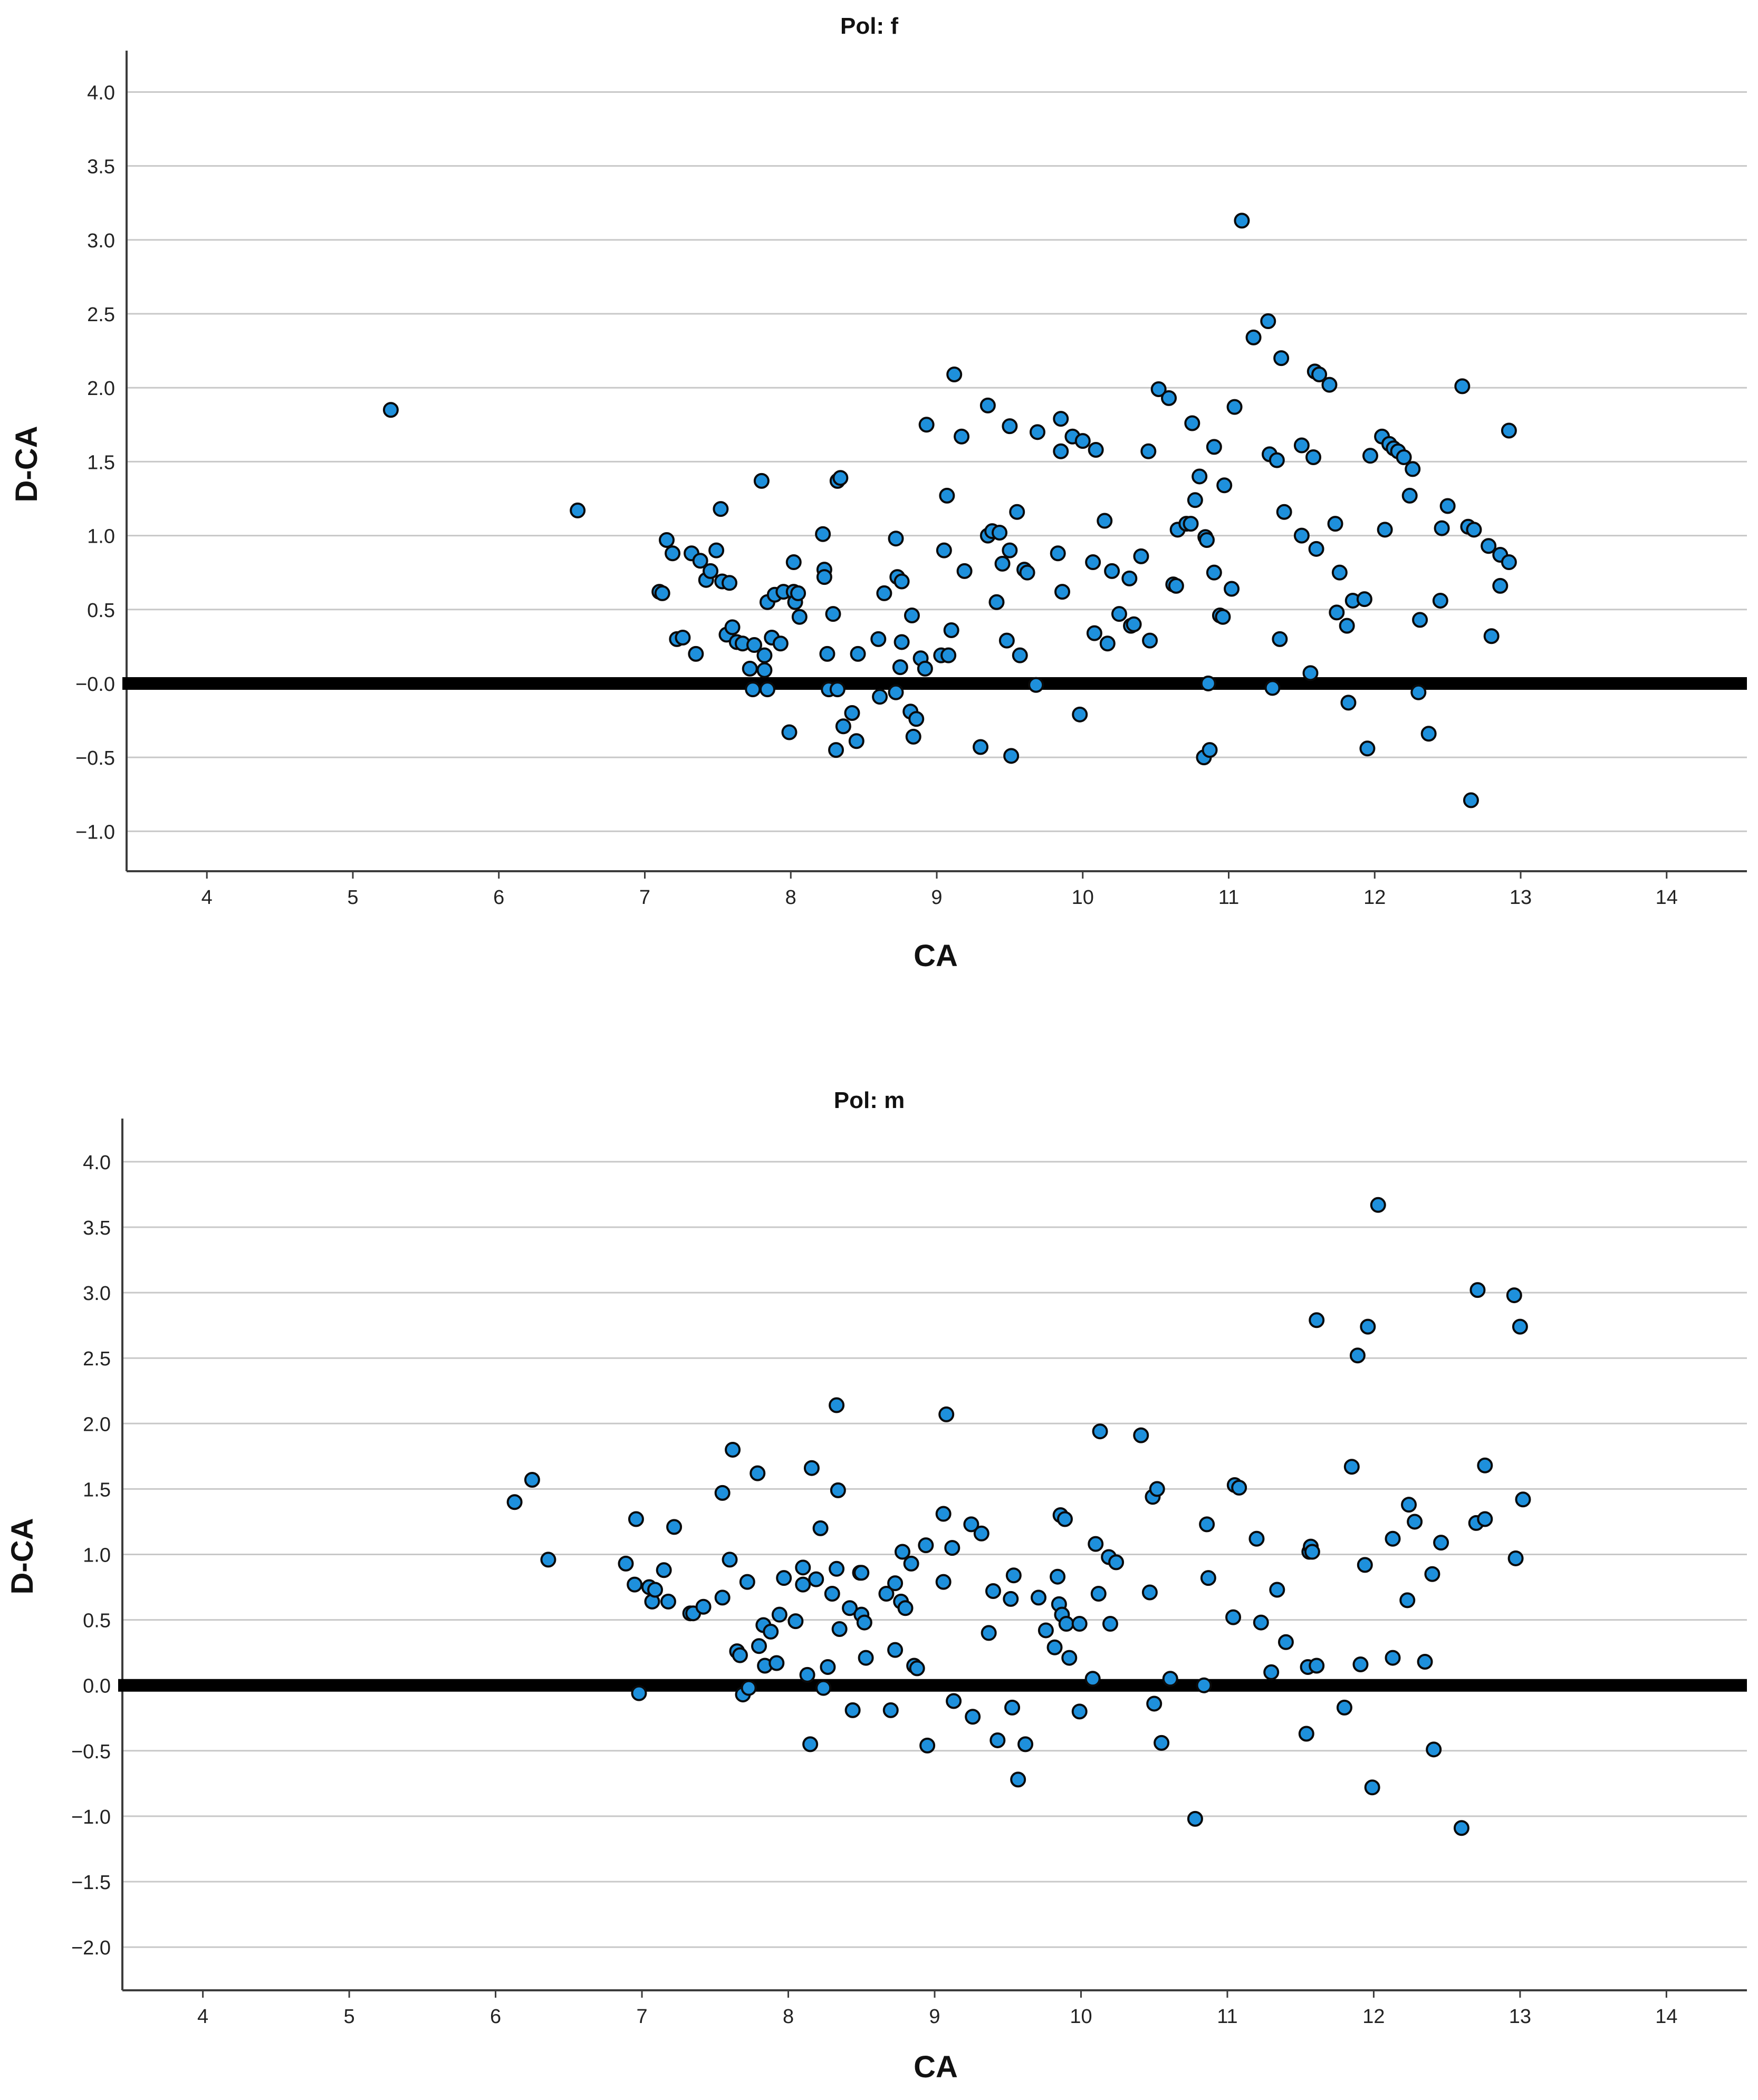 The image size is (1758, 2100). I want to click on y-axis-label: D-CA, so click(22, 1556).